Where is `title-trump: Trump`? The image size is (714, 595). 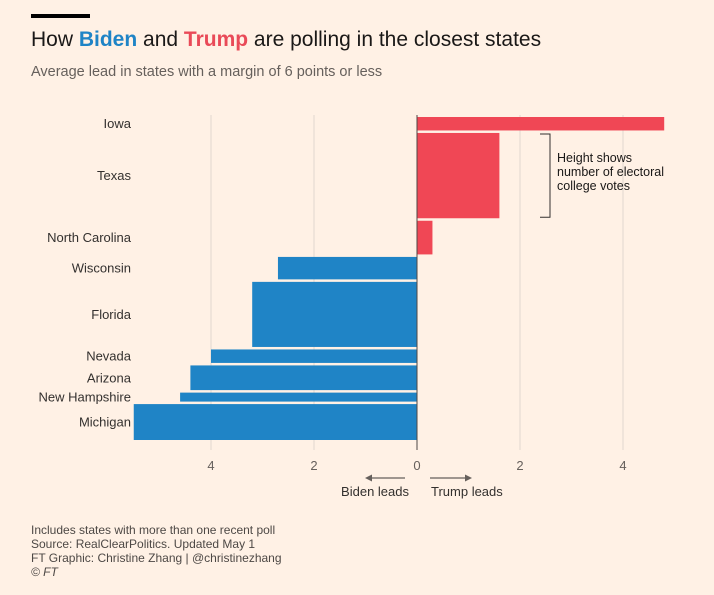
title-trump: Trump is located at coordinates (216, 39).